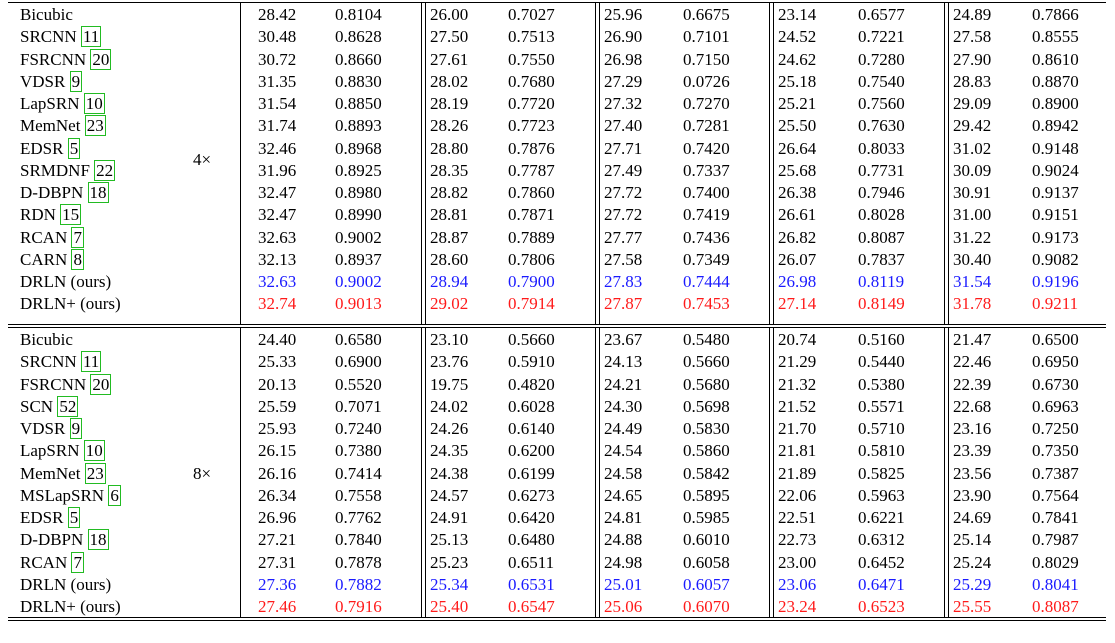  I want to click on psnr-value: 32.13, so click(277, 259).